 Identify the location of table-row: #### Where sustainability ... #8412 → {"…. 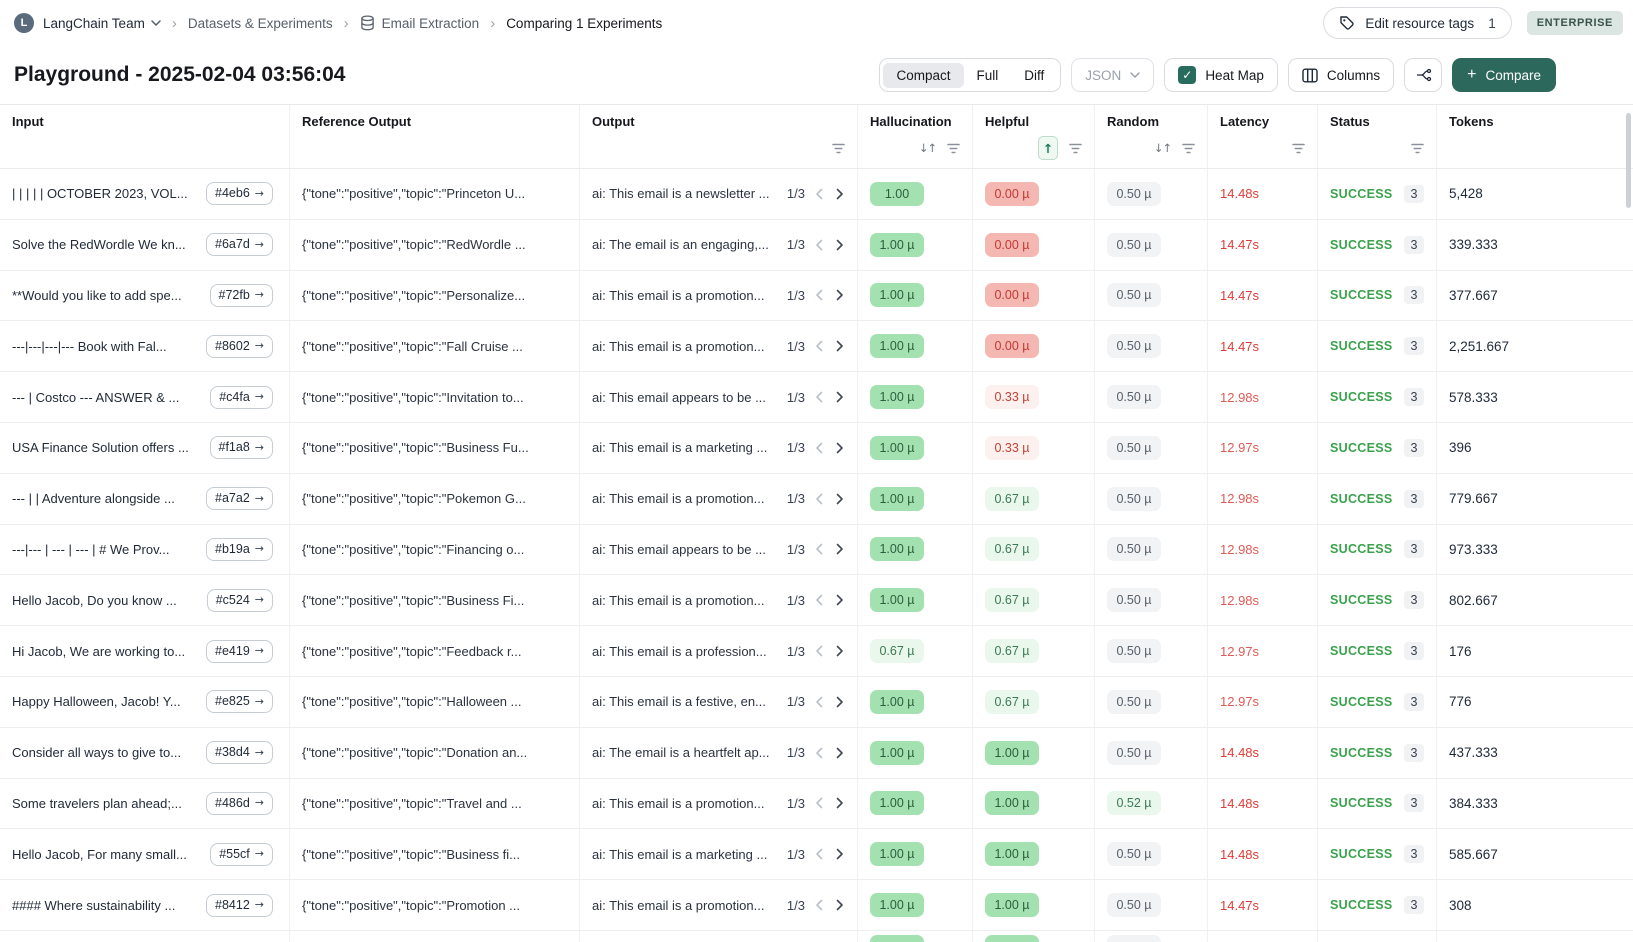
(816, 905).